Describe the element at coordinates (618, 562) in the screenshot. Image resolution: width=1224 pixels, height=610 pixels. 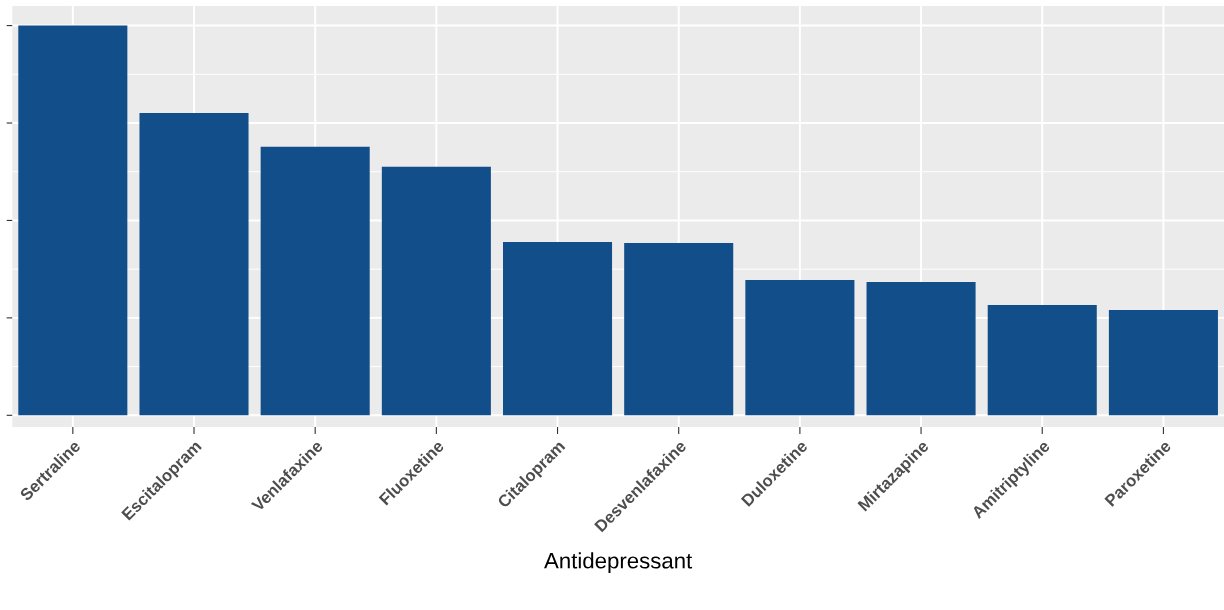
I see `x-axis-title: Antidepressant` at that location.